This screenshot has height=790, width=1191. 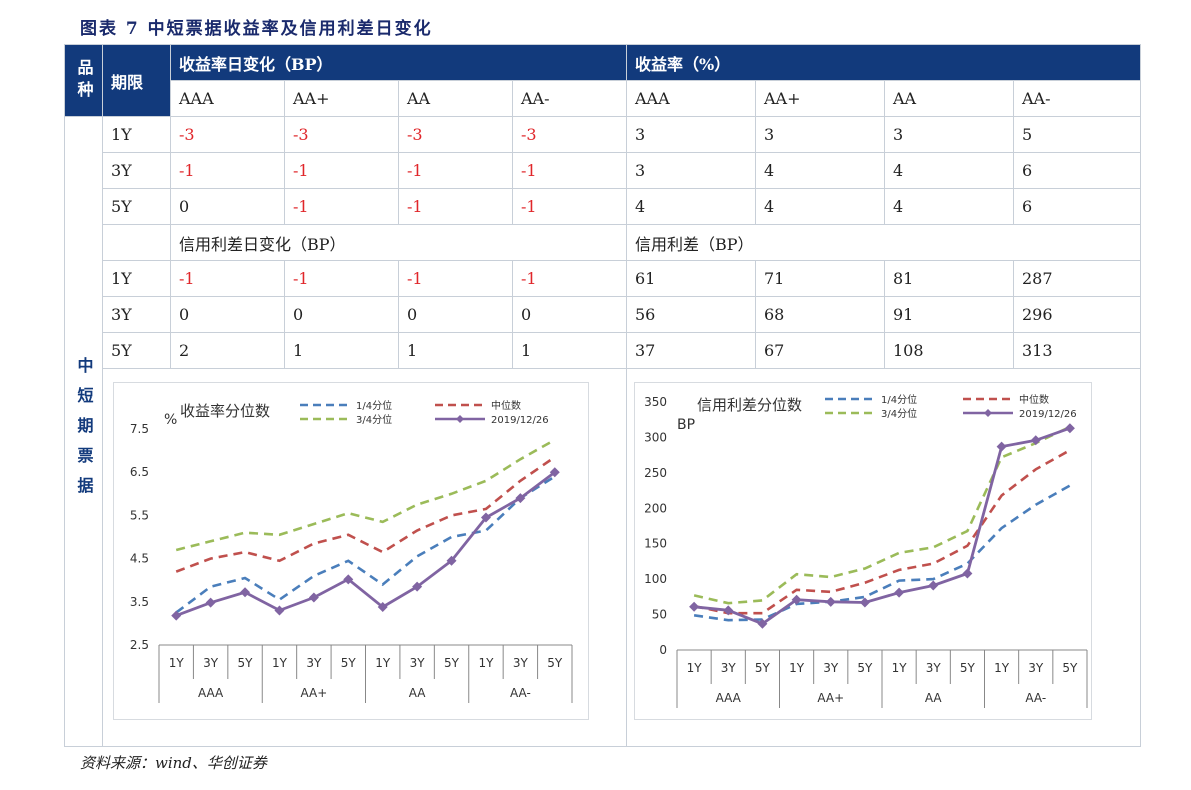 What do you see at coordinates (139, 602) in the screenshot?
I see `y-tick-label: 3.5` at bounding box center [139, 602].